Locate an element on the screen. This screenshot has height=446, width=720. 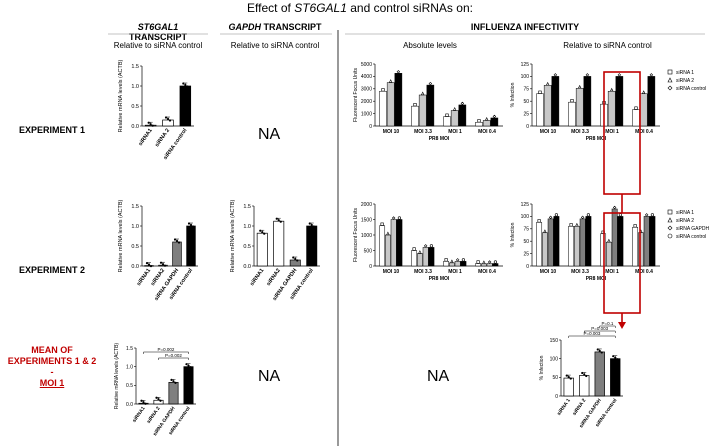
x-tick-label: MOI 3.3 is located at coordinates (423, 272).